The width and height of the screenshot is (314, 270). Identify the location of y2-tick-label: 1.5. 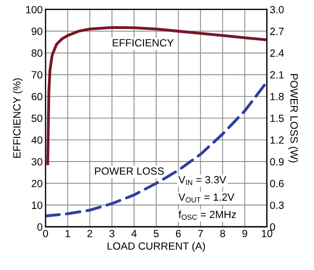
(277, 118).